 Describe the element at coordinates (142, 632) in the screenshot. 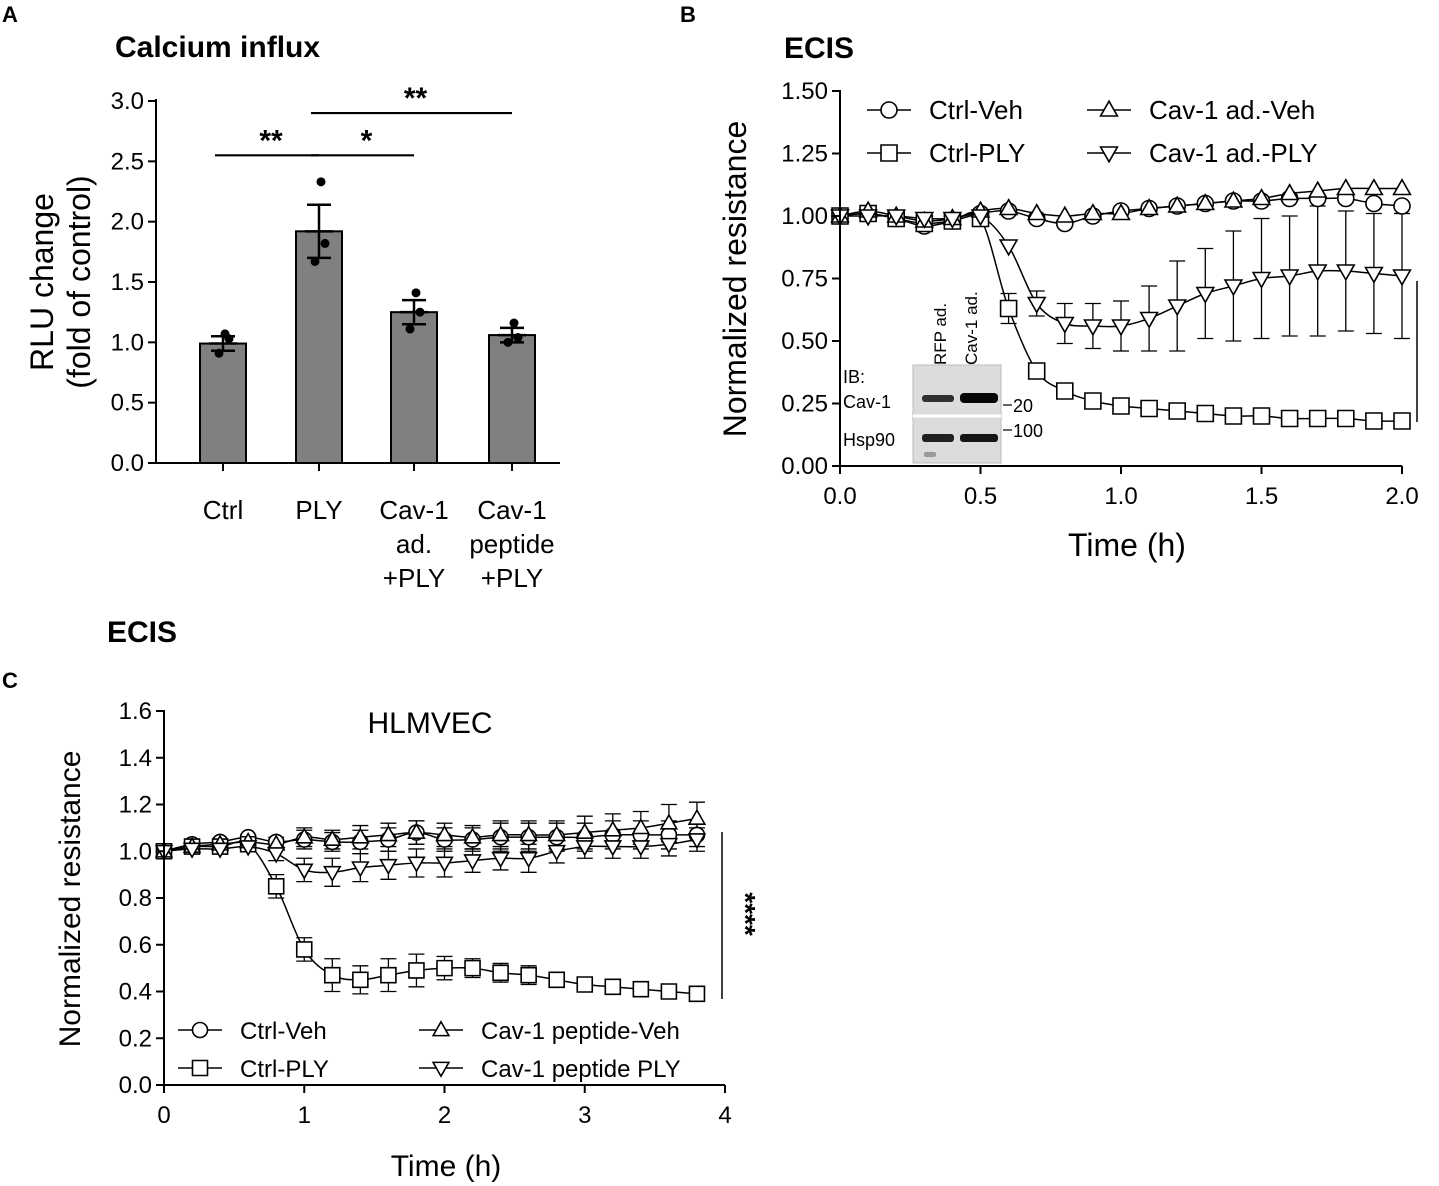

I see `panel-c-heading: ECIS` at that location.